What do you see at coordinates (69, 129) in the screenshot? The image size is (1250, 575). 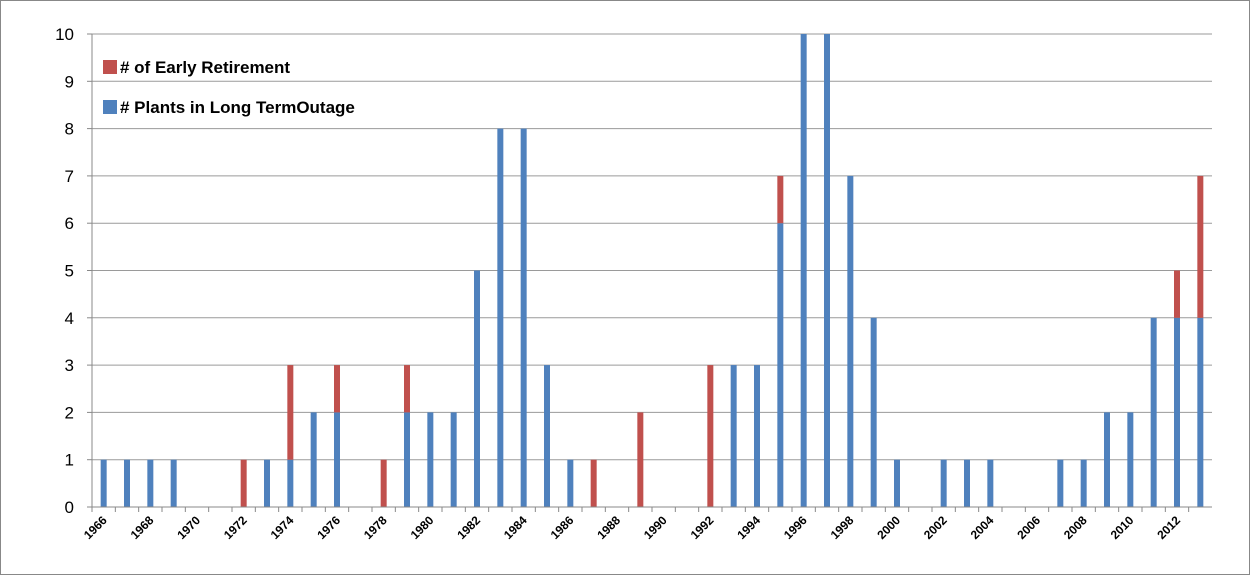 I see `y-tick-label: 8` at bounding box center [69, 129].